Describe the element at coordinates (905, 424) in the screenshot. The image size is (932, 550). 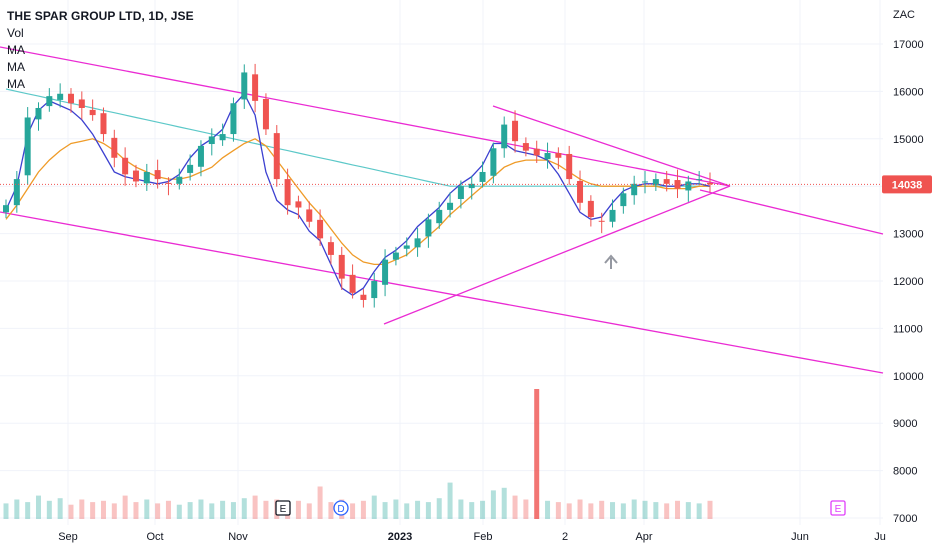
I see `price-tick-label: 9000` at that location.